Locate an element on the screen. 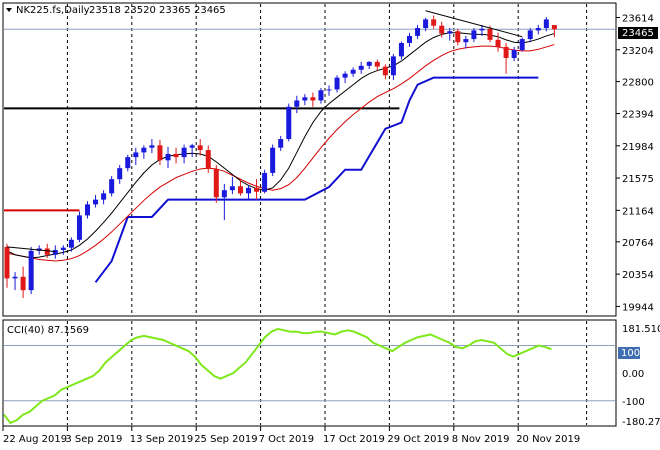 Image resolution: width=660 pixels, height=450 pixels. cci-axis-labels: 181.5102 0.00 -100 -180.2775 is located at coordinates (641, 376).